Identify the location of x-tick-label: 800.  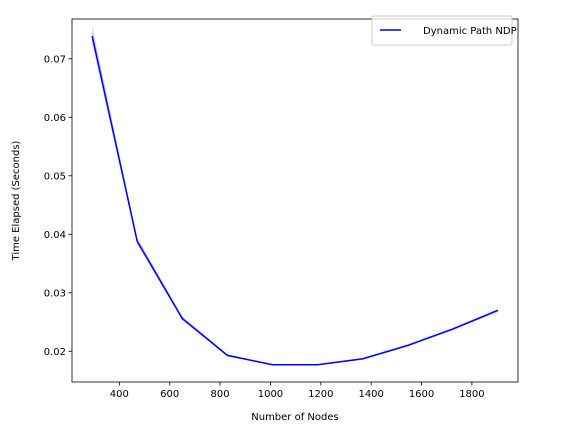
(220, 394).